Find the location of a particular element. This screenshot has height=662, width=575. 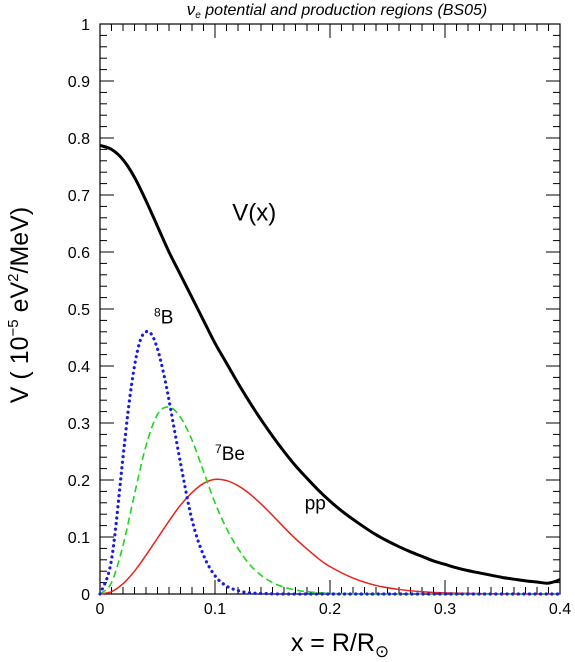

chart-title-rest: potential and production regions (BS05) is located at coordinates (344, 10).